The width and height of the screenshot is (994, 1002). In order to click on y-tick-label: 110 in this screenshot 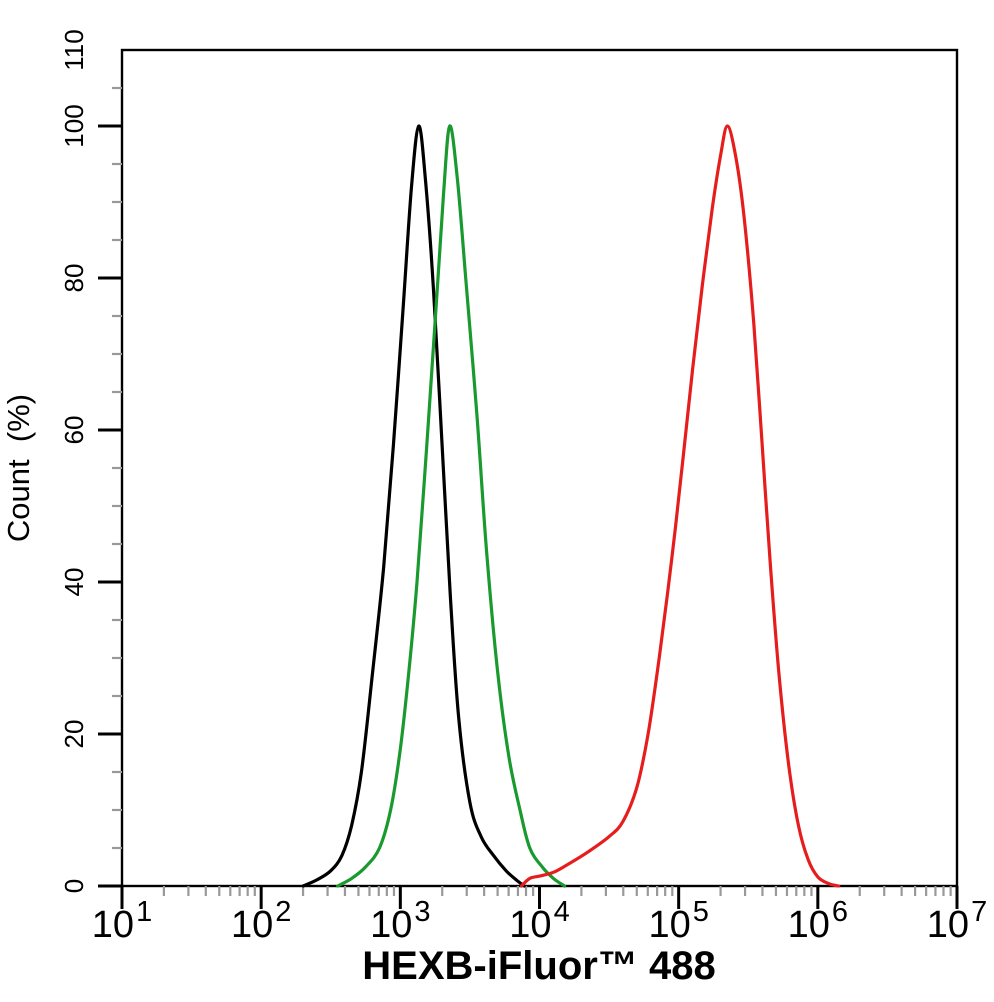, I will do `click(74, 49)`.